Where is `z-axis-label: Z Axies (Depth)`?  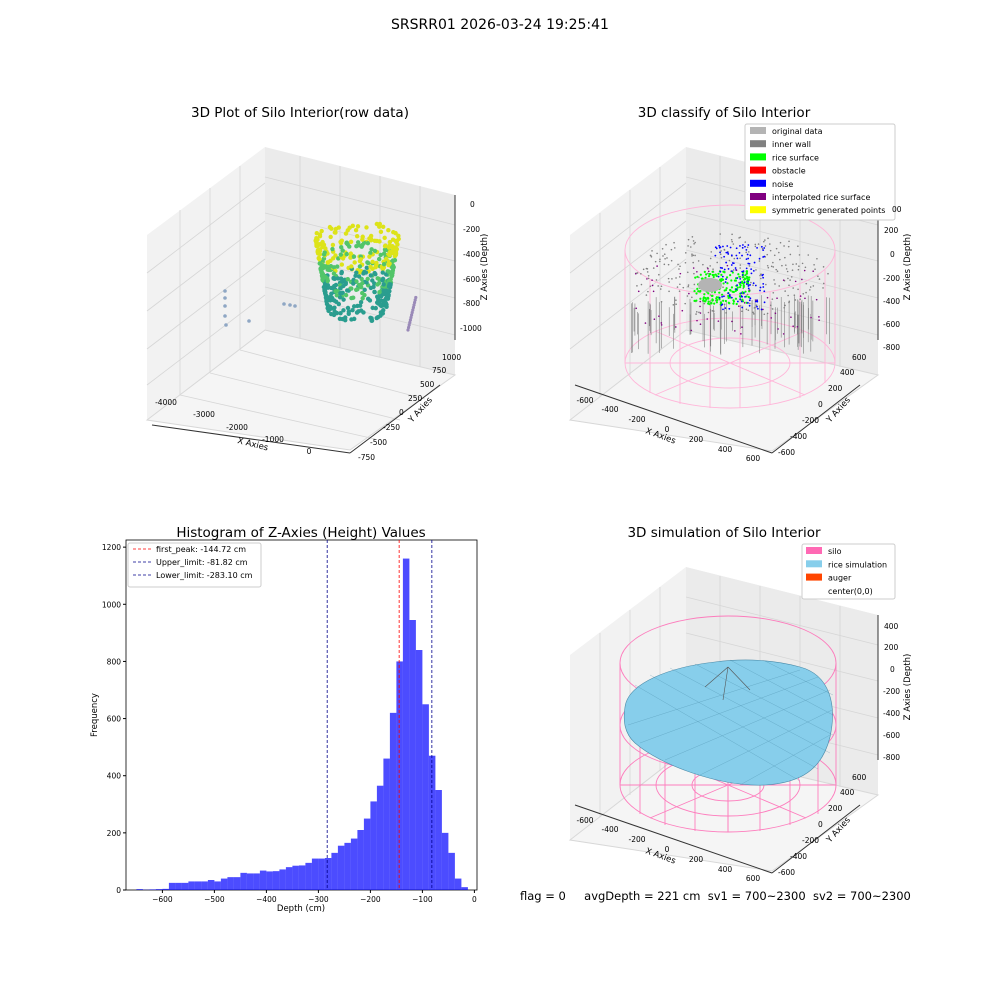 z-axis-label: Z Axies (Depth) is located at coordinates (485, 267).